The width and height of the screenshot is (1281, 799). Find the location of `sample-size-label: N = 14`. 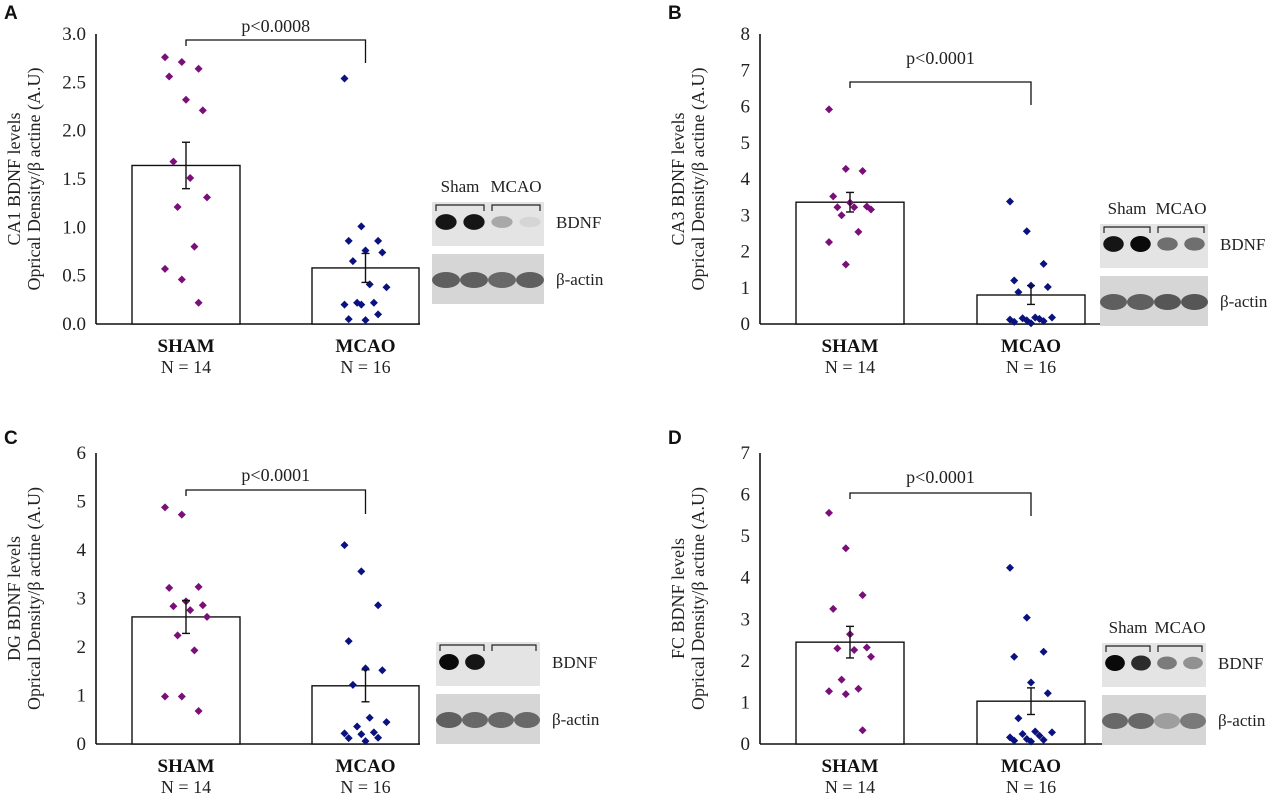

sample-size-label: N = 14 is located at coordinates (850, 367).